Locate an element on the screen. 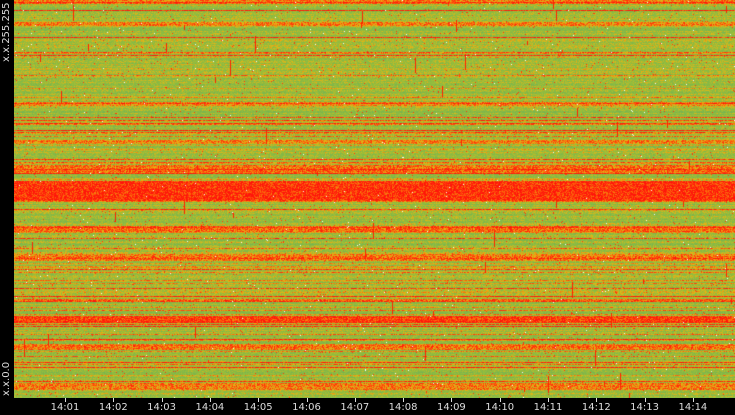 Image resolution: width=735 pixels, height=415 pixels. x-tick-label: 14:01 is located at coordinates (65, 407).